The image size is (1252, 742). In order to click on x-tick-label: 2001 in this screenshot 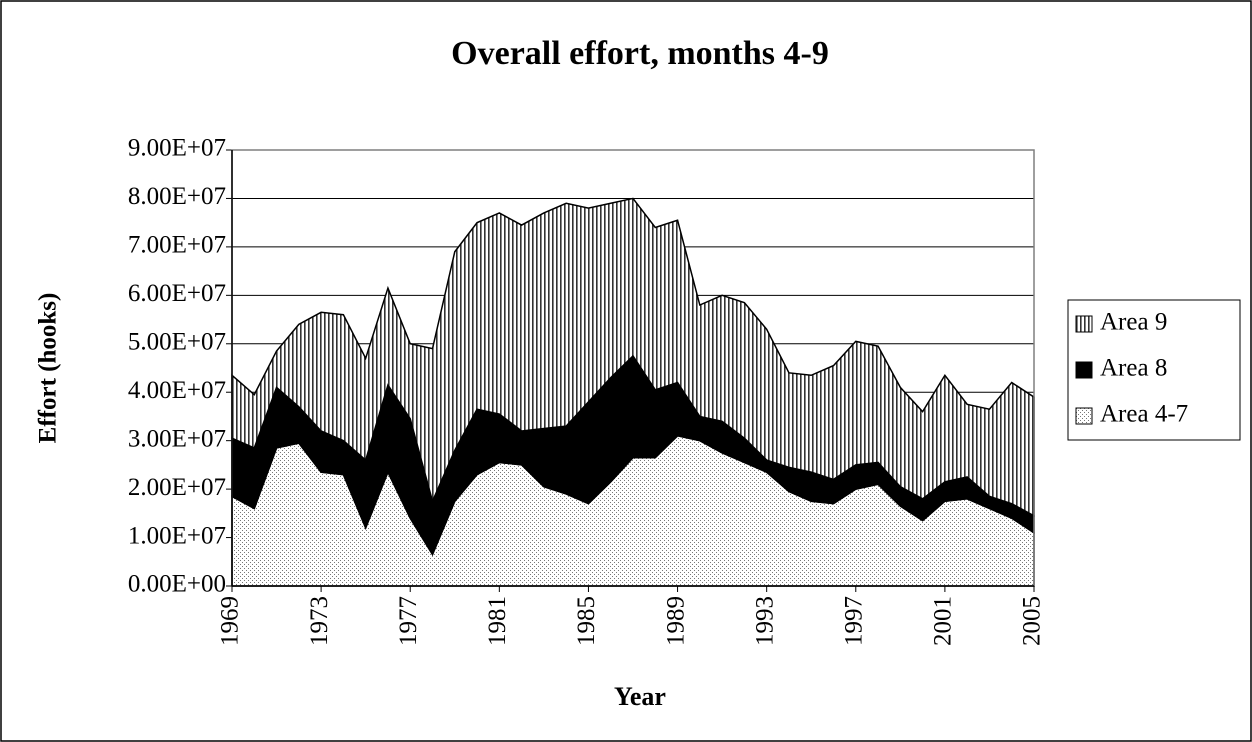, I will do `click(943, 621)`.